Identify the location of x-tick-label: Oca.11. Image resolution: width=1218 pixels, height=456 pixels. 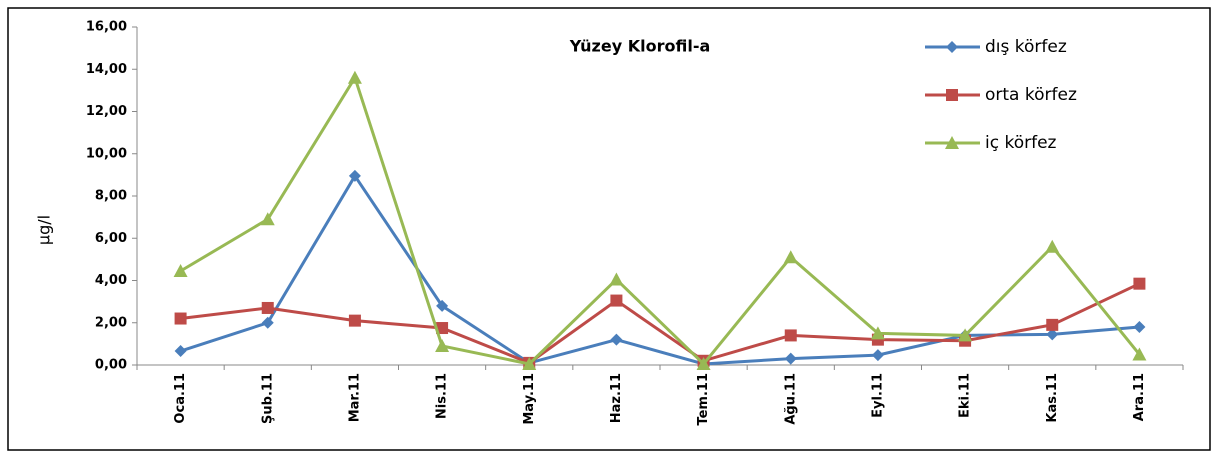
(180, 398).